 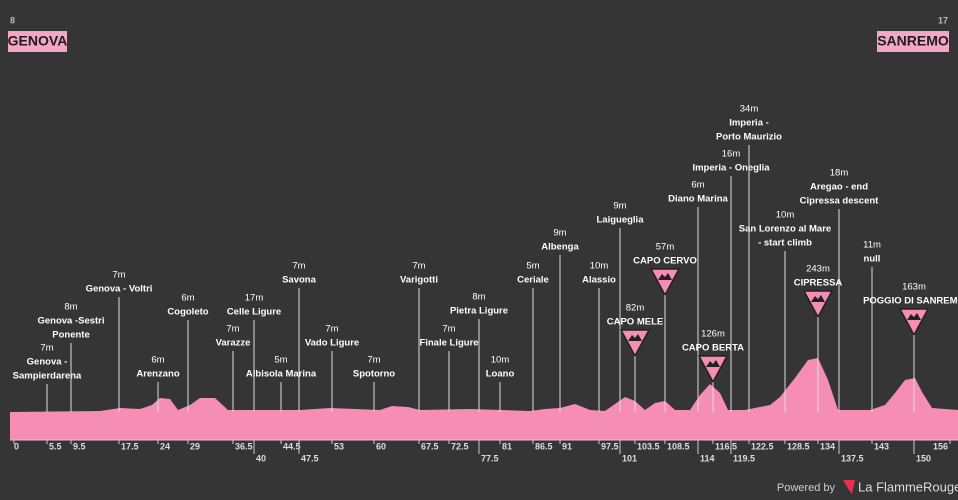 I want to click on waypoint-name: Imperia -, so click(x=749, y=123).